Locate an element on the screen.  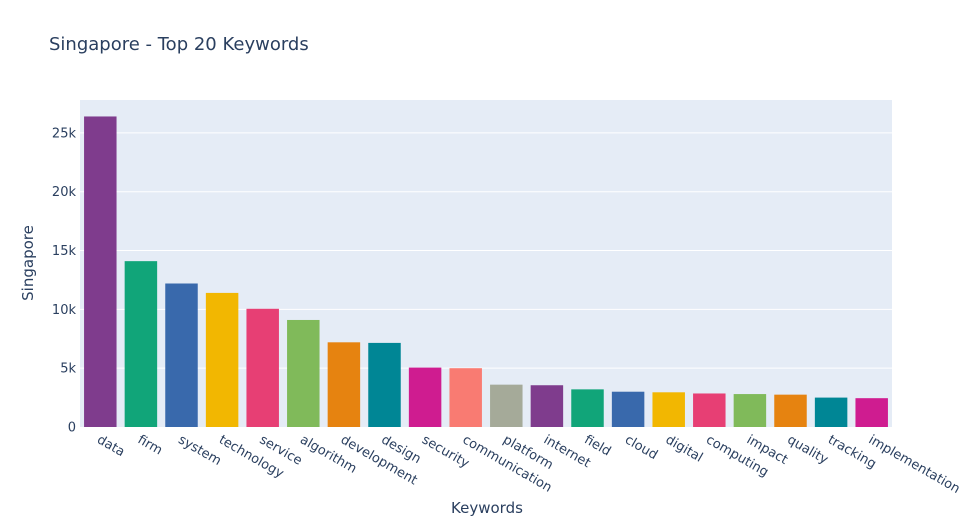
x-tick-label-data: data is located at coordinates (110, 446).